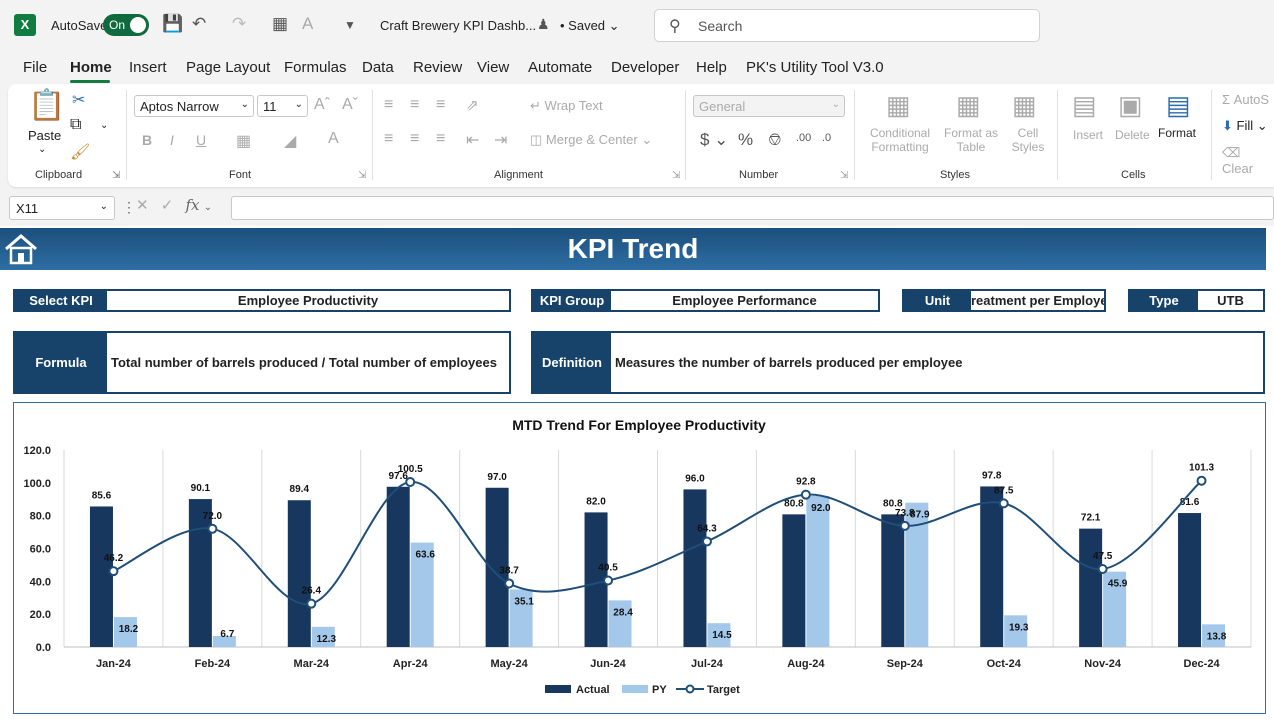  I want to click on number-format-select: General ⌄, so click(769, 106).